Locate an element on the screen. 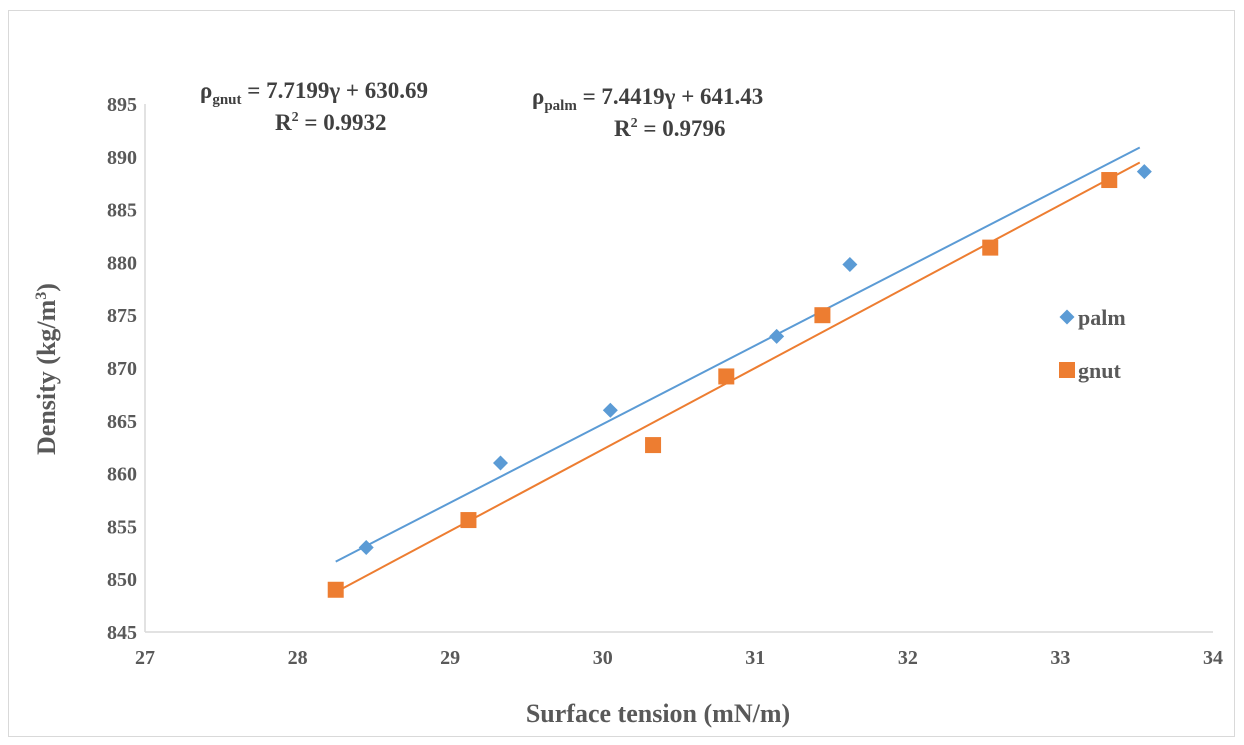 This screenshot has height=745, width=1244. y-tick-labels: 845 850 855 860 865 870 875 880 885 890 895 is located at coordinates (122, 369).